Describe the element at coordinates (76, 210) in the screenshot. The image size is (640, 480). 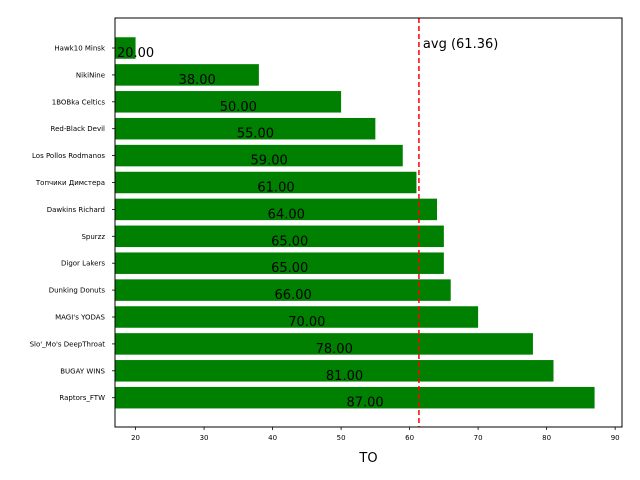
I see `category-label: Dawkins Richard` at that location.